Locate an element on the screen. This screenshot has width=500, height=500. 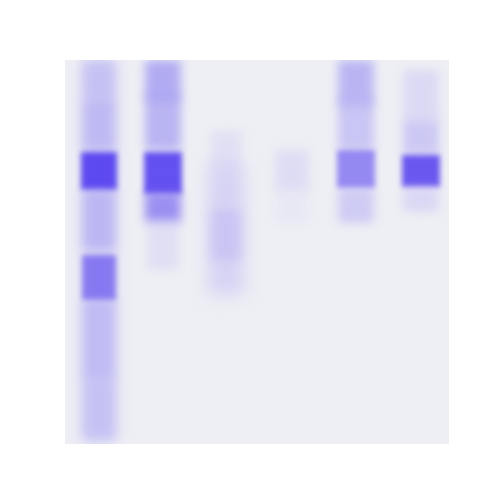
lane-5-band-lower is located at coordinates (356, 205).